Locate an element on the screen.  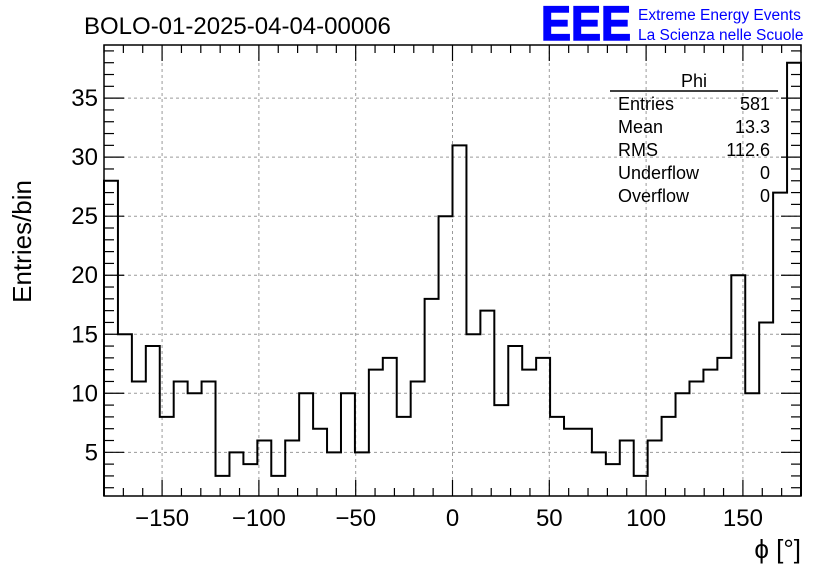
x-tick-label: −100 is located at coordinates (259, 518).